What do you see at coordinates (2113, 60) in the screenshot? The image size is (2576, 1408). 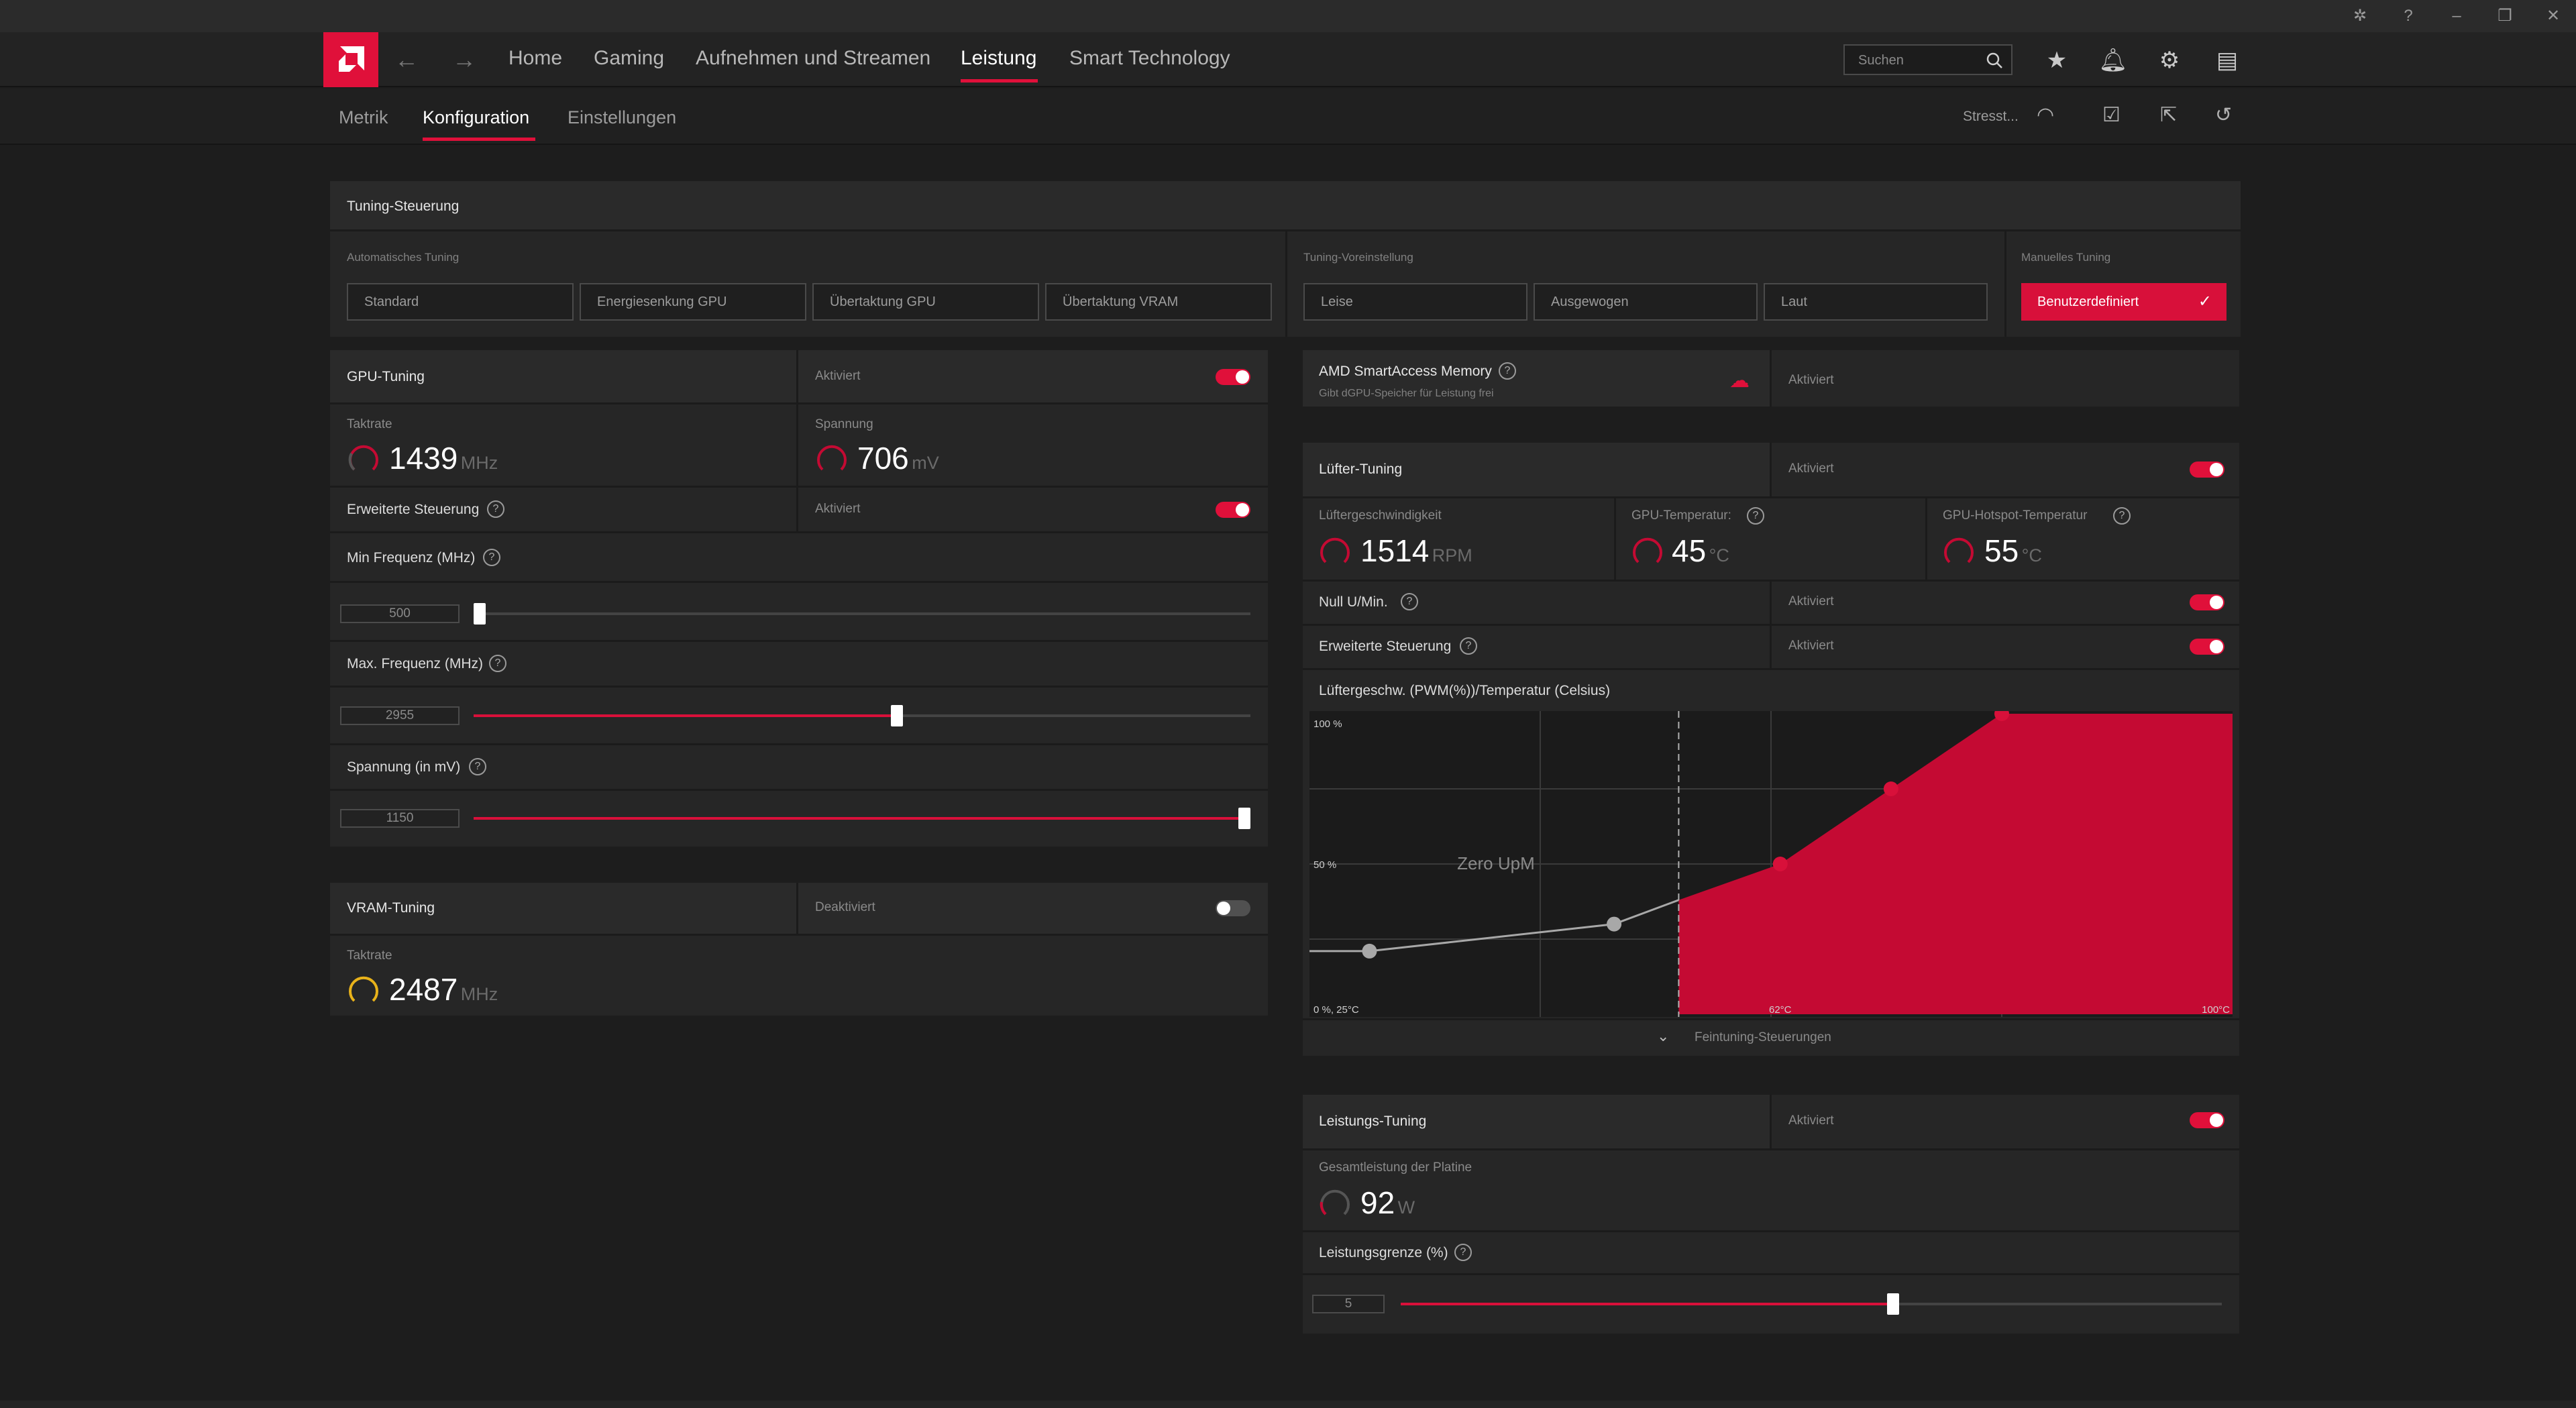 I see `notifications-bell-icon: 🔔︎` at bounding box center [2113, 60].